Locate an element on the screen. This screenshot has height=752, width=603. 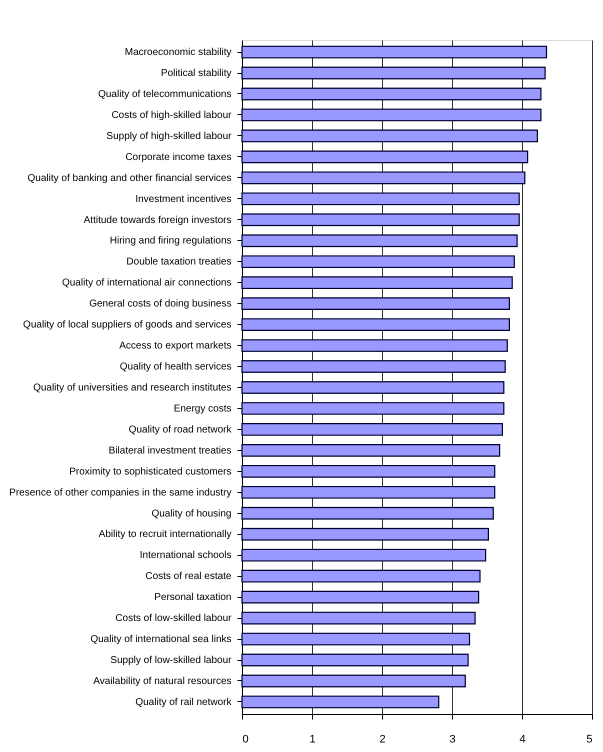
x-tick-label: 5 is located at coordinates (589, 740).